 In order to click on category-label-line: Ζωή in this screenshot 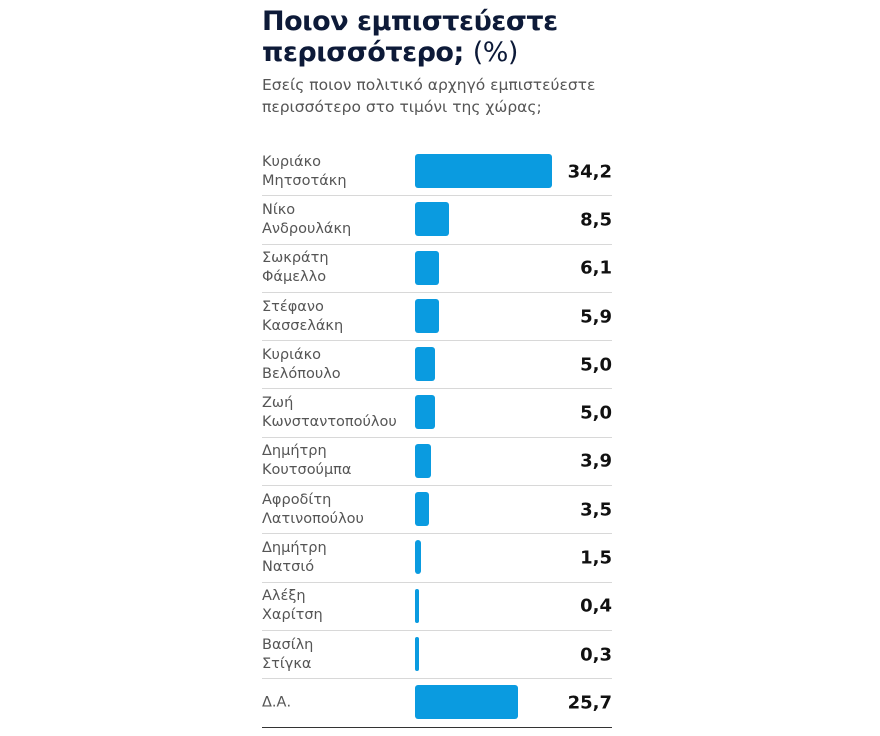, I will do `click(278, 403)`.